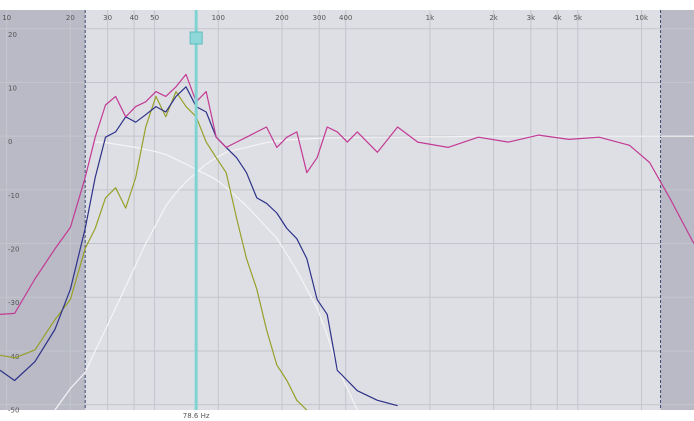 This screenshot has height=421, width=694. What do you see at coordinates (13, 303) in the screenshot?
I see `y-tick-label: -30` at bounding box center [13, 303].